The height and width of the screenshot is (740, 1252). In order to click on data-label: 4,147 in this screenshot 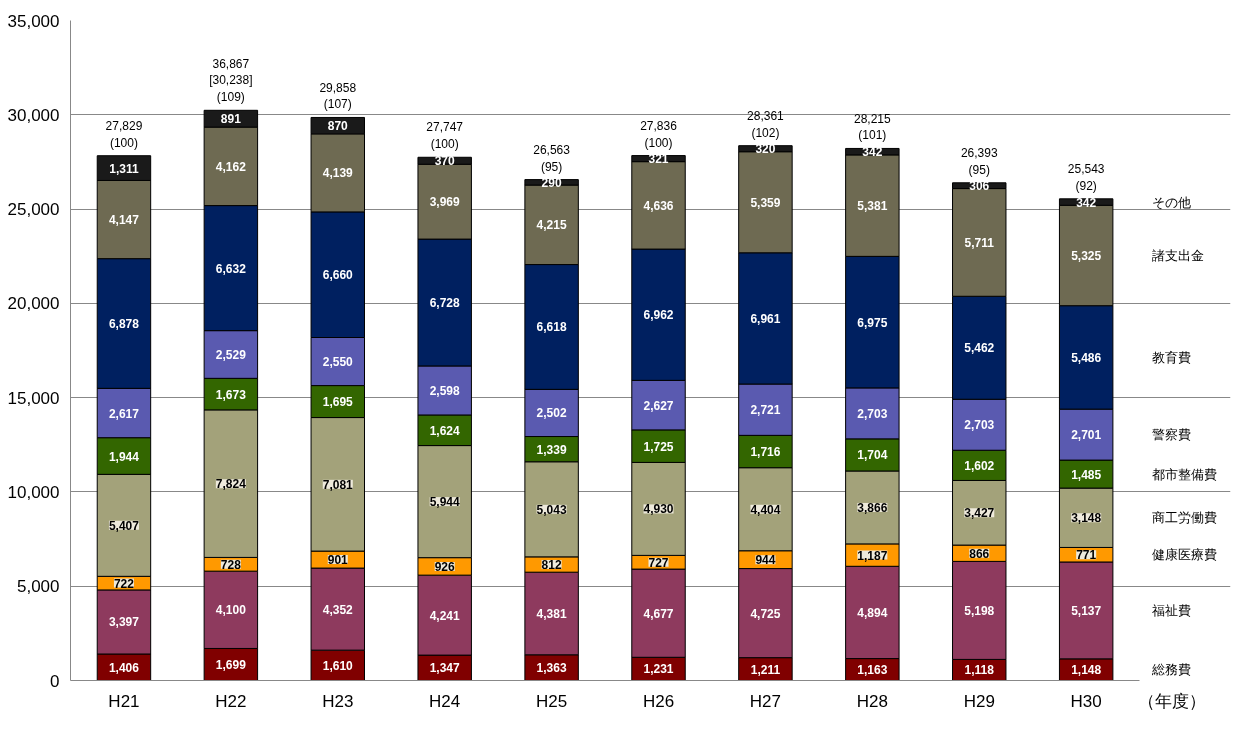, I will do `click(124, 220)`.